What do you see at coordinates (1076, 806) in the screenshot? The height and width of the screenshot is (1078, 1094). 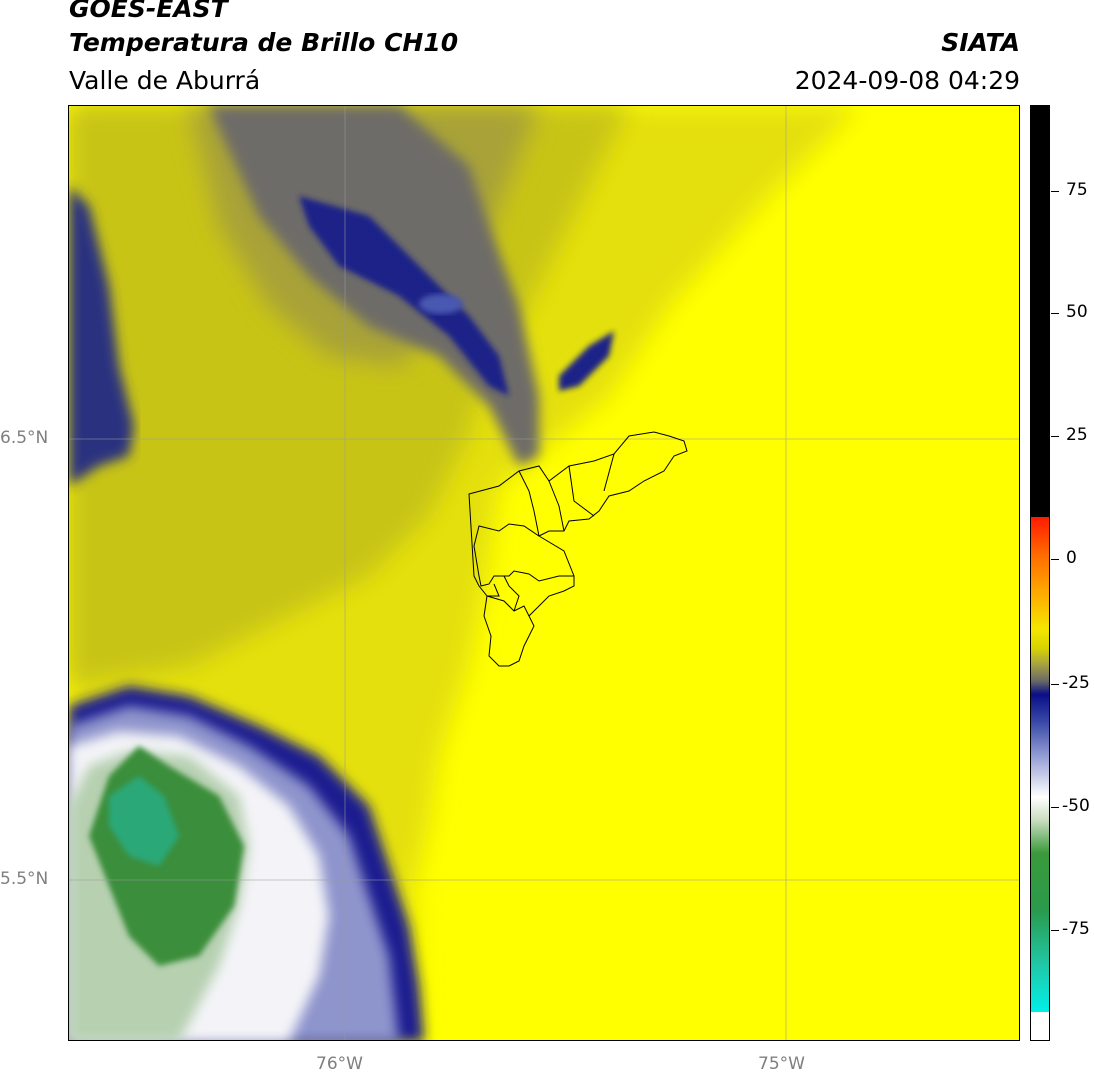 I see `colorbar-label: -50` at bounding box center [1076, 806].